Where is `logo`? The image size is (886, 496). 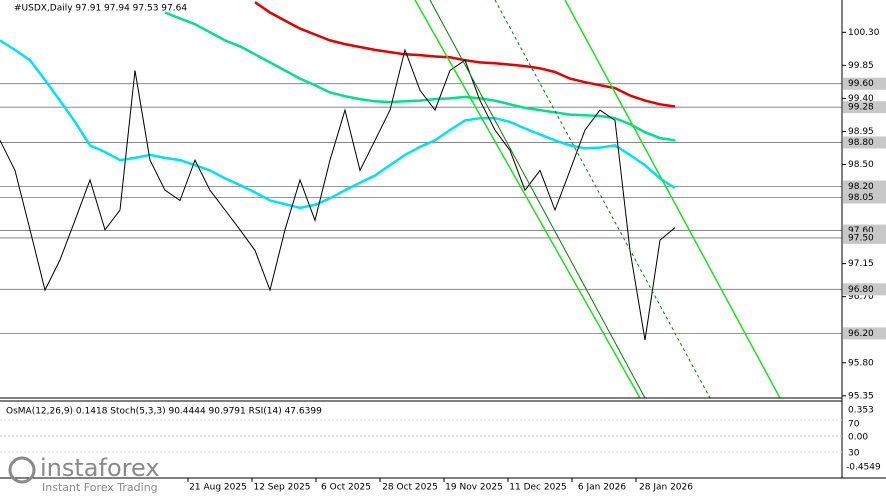 logo is located at coordinates (22, 470).